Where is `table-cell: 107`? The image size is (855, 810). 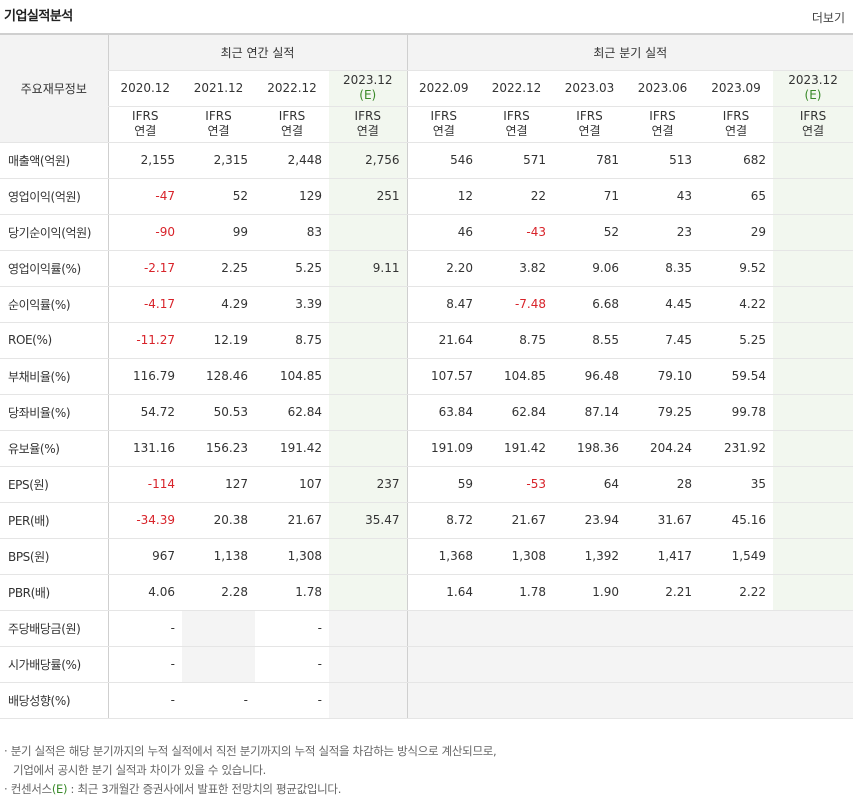 table-cell: 107 is located at coordinates (292, 484).